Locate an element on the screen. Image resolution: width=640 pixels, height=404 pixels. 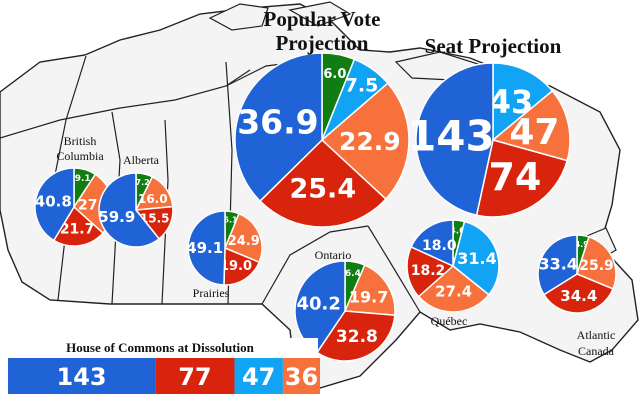
pie-atlantic-slice-orange is located at coordinates (596, 262).